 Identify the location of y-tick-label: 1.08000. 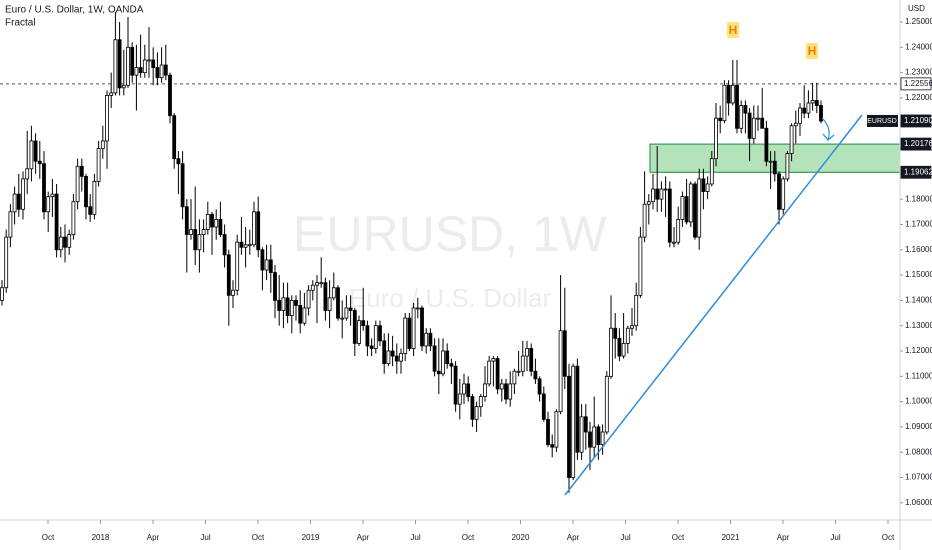
(918, 451).